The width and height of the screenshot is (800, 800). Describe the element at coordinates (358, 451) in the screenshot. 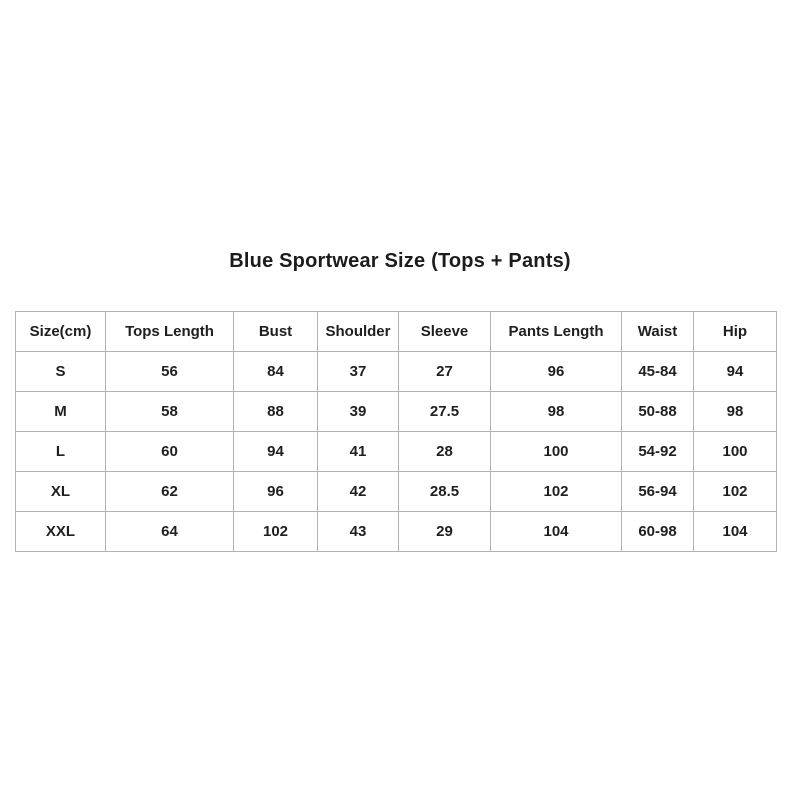

I see `measurement-cell: 41` at that location.